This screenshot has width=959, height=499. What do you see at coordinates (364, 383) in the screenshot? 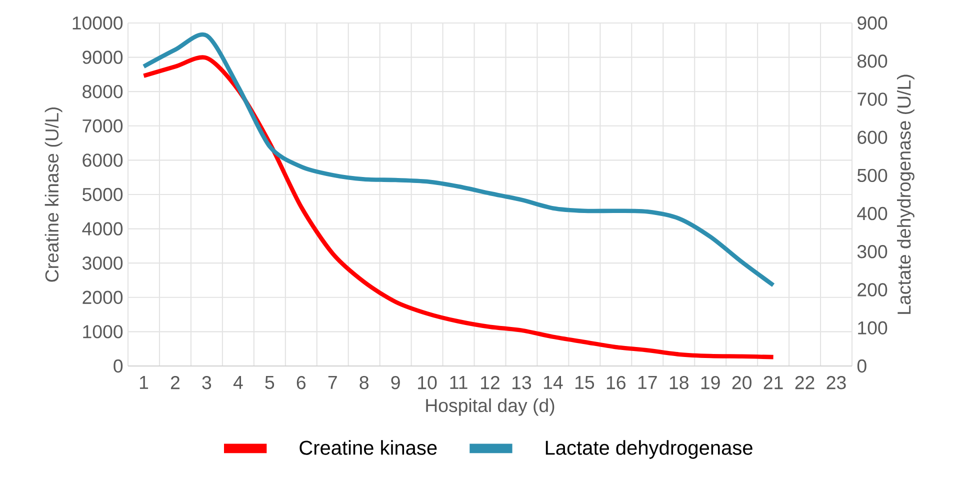
I see `x-tick-label: 8` at bounding box center [364, 383].